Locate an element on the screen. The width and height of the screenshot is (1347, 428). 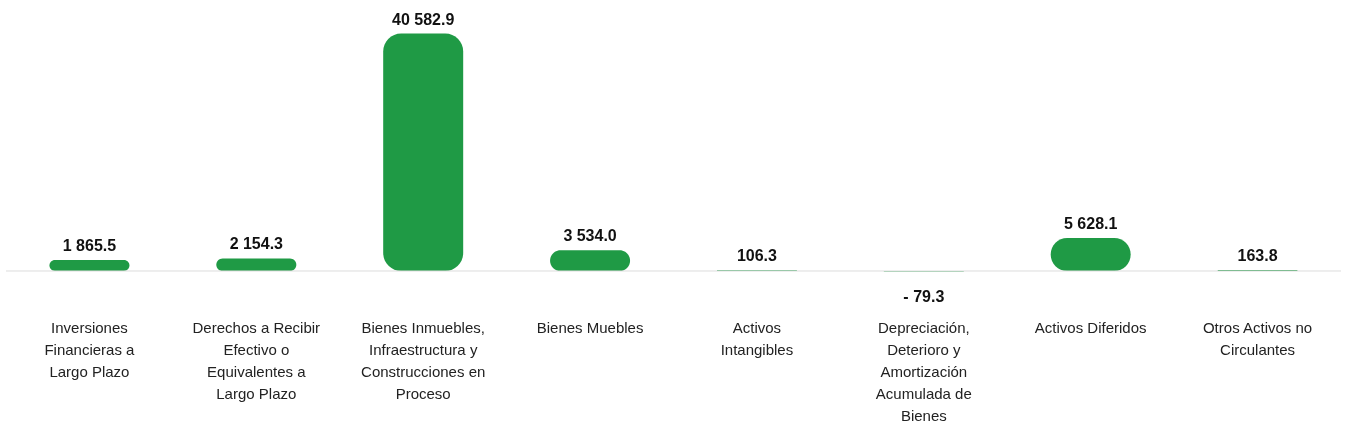
data-label: 163.8 is located at coordinates (1257, 256).